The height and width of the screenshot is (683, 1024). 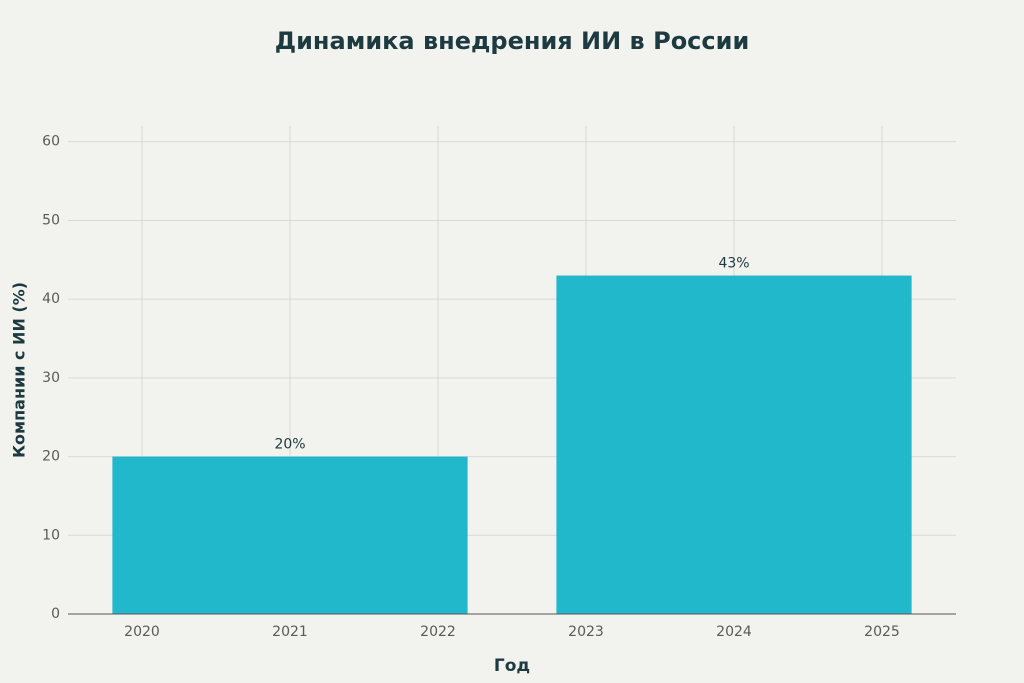 What do you see at coordinates (51, 220) in the screenshot?
I see `y-tick-label: 50` at bounding box center [51, 220].